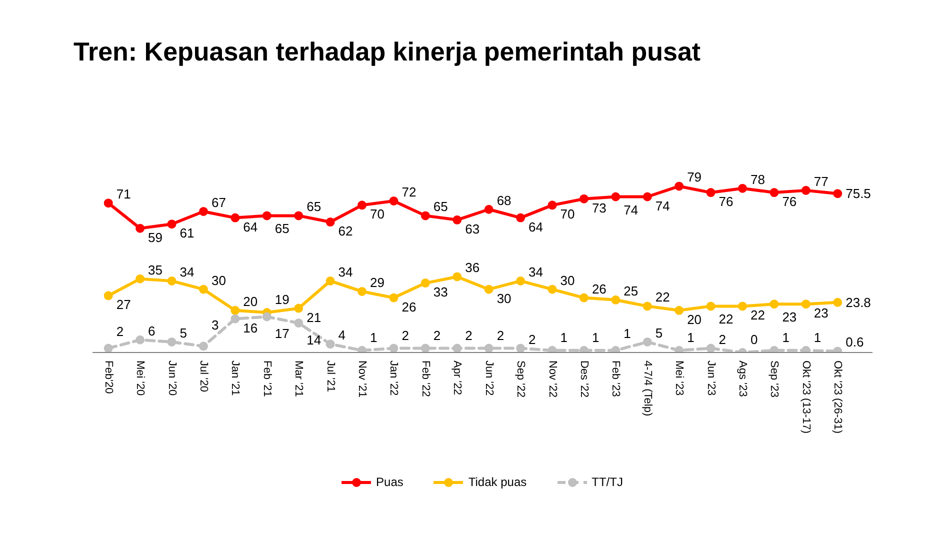 This screenshot has width=931, height=534. What do you see at coordinates (726, 319) in the screenshot?
I see `data-label: 22` at bounding box center [726, 319].